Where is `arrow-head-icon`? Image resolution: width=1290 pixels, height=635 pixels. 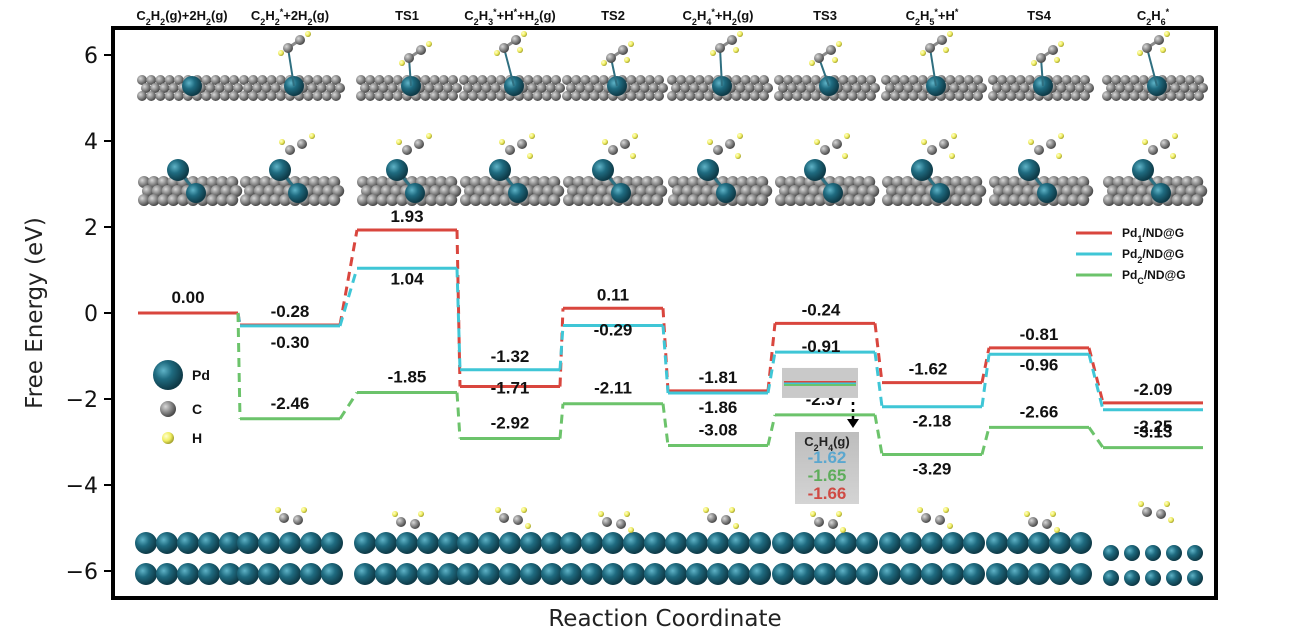 arrow-head-icon is located at coordinates (853, 423).